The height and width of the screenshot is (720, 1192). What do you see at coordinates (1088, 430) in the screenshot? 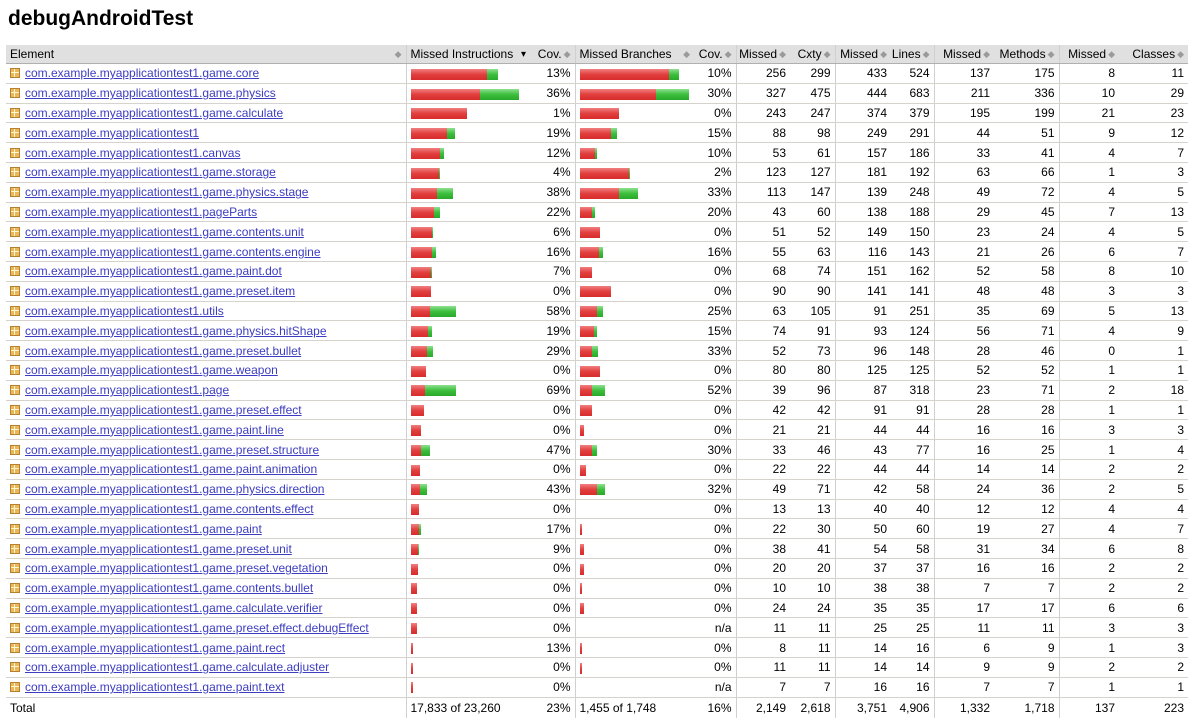
I see `missed-classes: 3` at bounding box center [1088, 430].